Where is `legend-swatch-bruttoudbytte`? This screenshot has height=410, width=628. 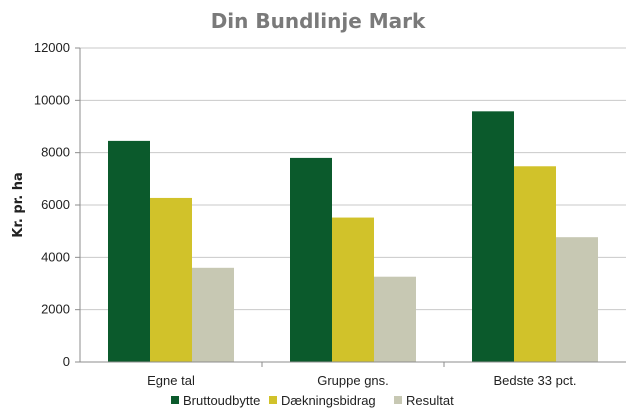 legend-swatch-bruttoudbytte is located at coordinates (175, 400).